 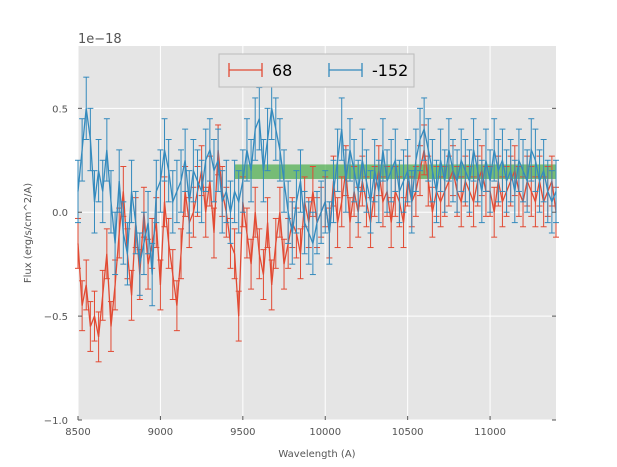 What do you see at coordinates (390, 70) in the screenshot?
I see `legend-label-152: -152` at bounding box center [390, 70].